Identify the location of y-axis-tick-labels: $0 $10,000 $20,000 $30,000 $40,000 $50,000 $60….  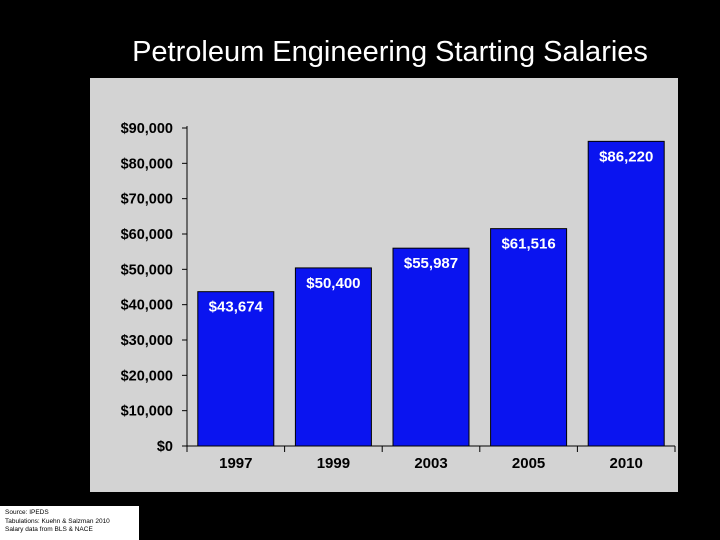
(147, 288).